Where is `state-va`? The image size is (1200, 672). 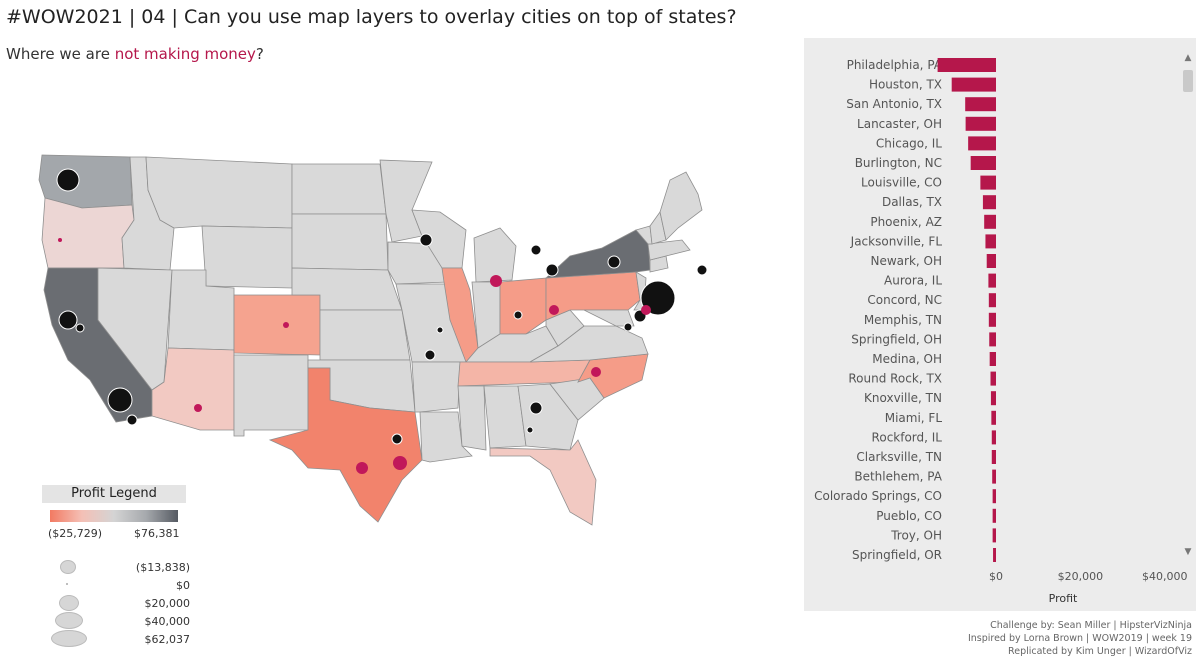
state-va is located at coordinates (589, 344).